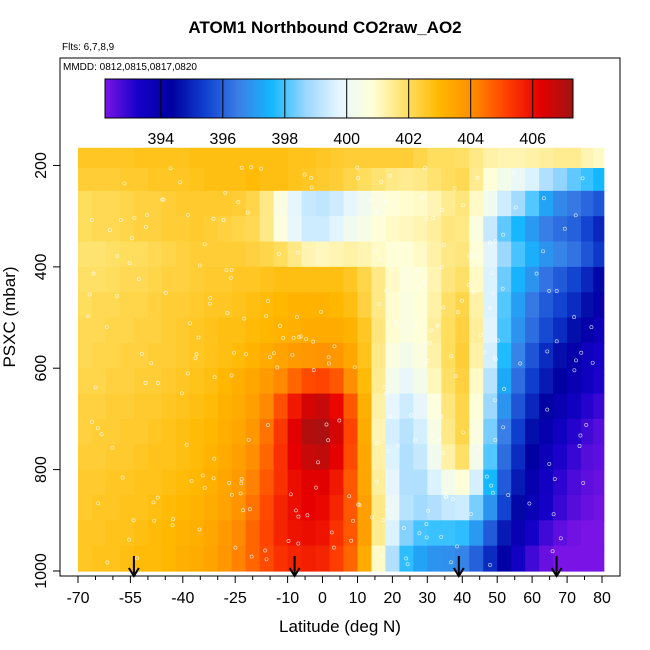  What do you see at coordinates (462, 598) in the screenshot?
I see `x-tick-label: 40` at bounding box center [462, 598].